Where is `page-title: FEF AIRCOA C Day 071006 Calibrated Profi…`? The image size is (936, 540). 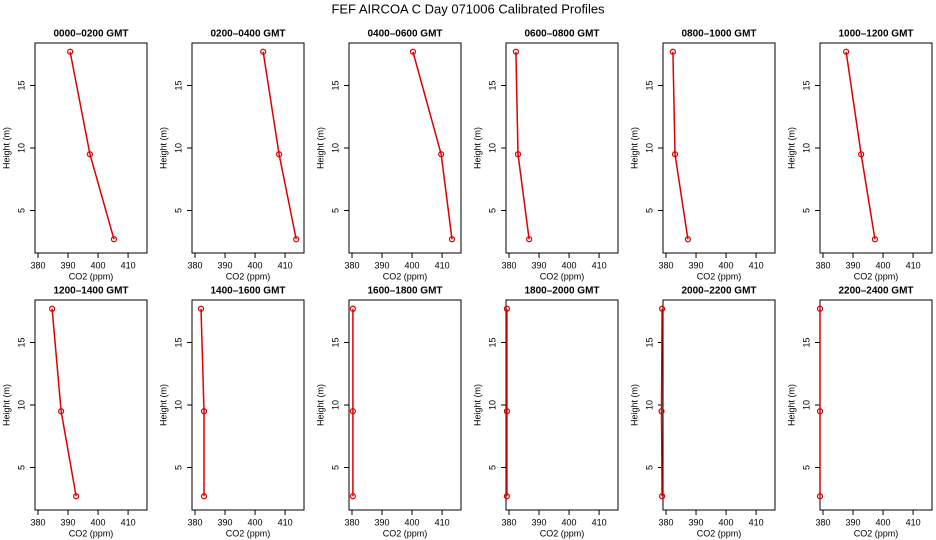 page-title: FEF AIRCOA C Day 071006 Calibrated Profi… is located at coordinates (468, 8).